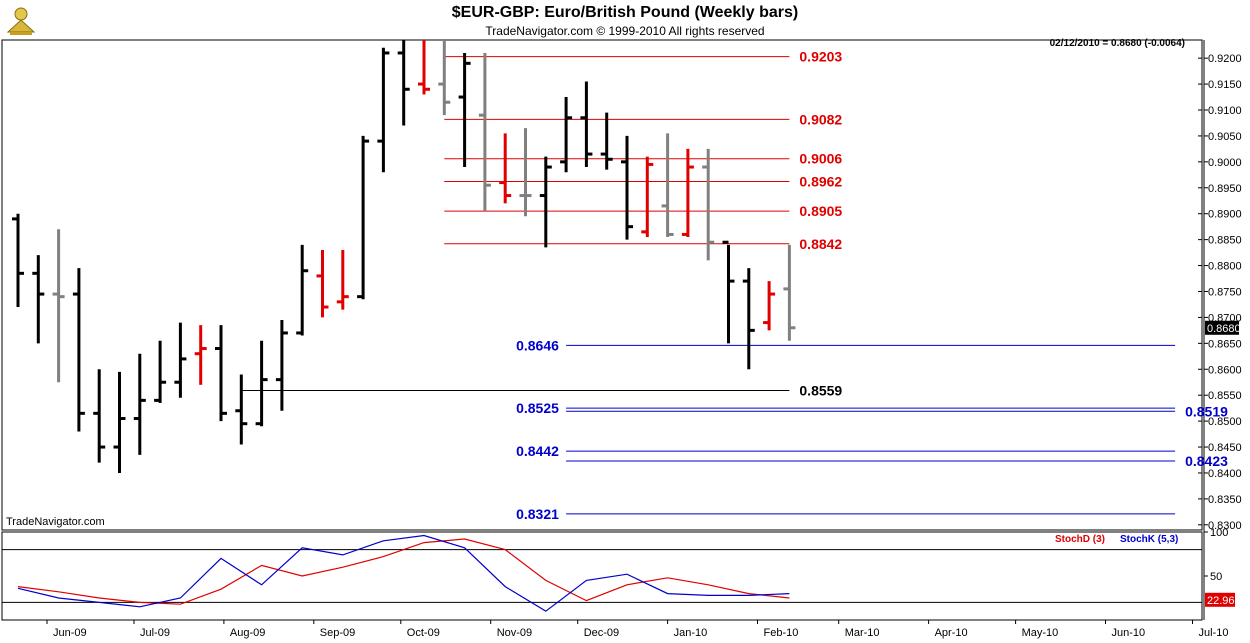 The image size is (1250, 643). I want to click on y-tick-label: 0.8650, so click(1225, 344).